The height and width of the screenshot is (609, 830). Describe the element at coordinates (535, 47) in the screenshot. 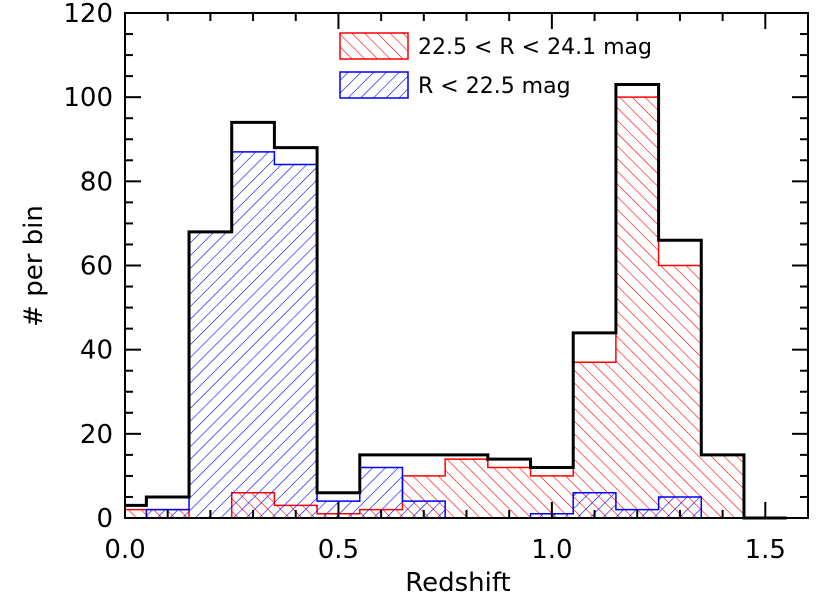

I see `legend-label-faint: 22.5 < R < 24.1 mag` at that location.